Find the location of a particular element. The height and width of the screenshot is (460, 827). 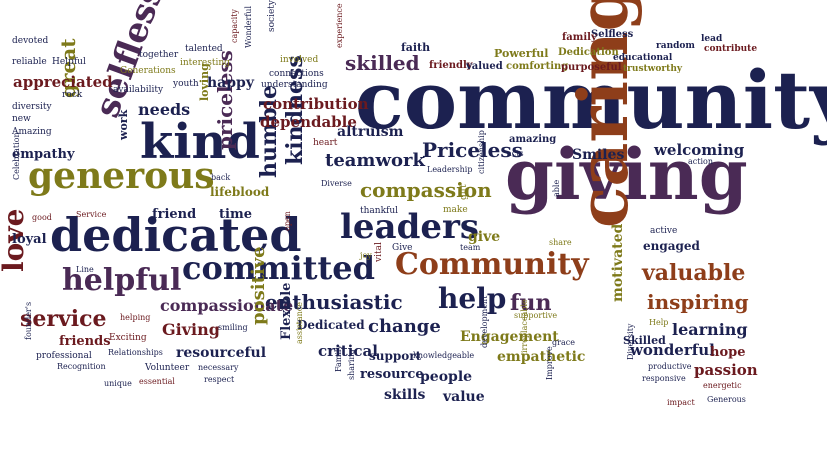

word-diversity-97: diversity is located at coordinates (32, 107).